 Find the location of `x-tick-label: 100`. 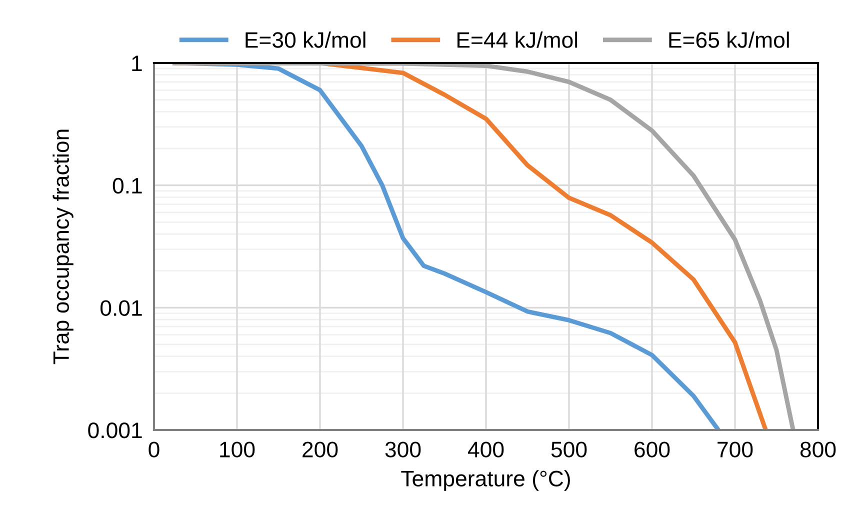

x-tick-label: 100 is located at coordinates (237, 450).